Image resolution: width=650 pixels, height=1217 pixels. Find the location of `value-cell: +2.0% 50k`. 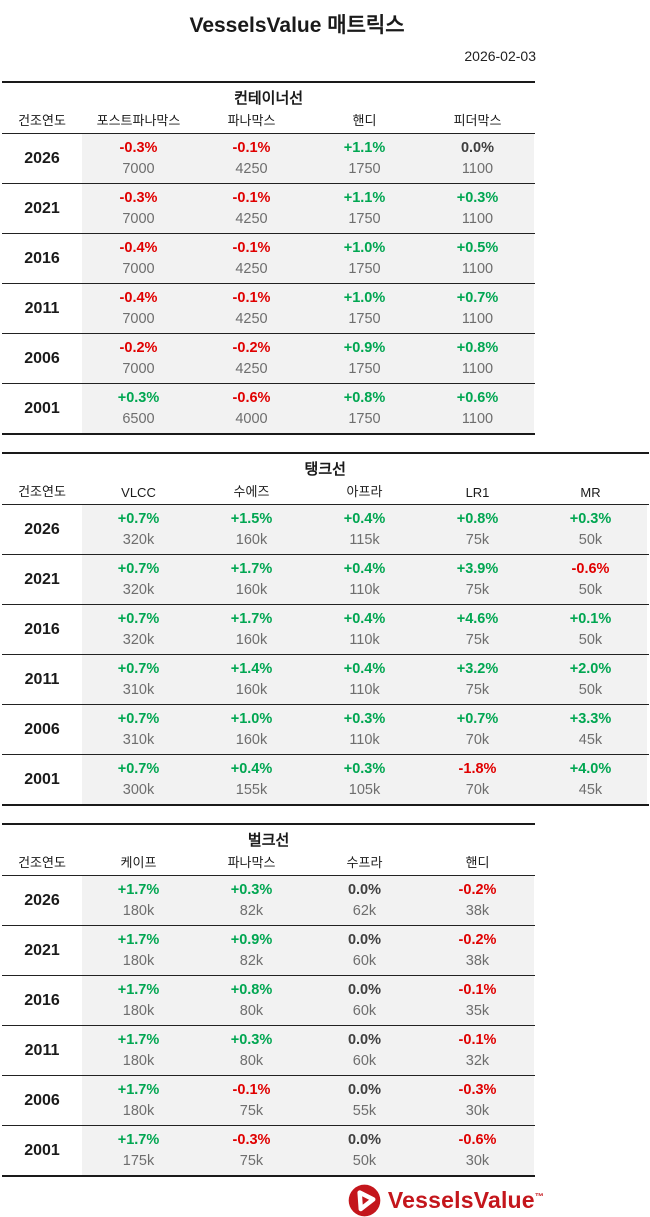

value-cell: +2.0% 50k is located at coordinates (590, 679).